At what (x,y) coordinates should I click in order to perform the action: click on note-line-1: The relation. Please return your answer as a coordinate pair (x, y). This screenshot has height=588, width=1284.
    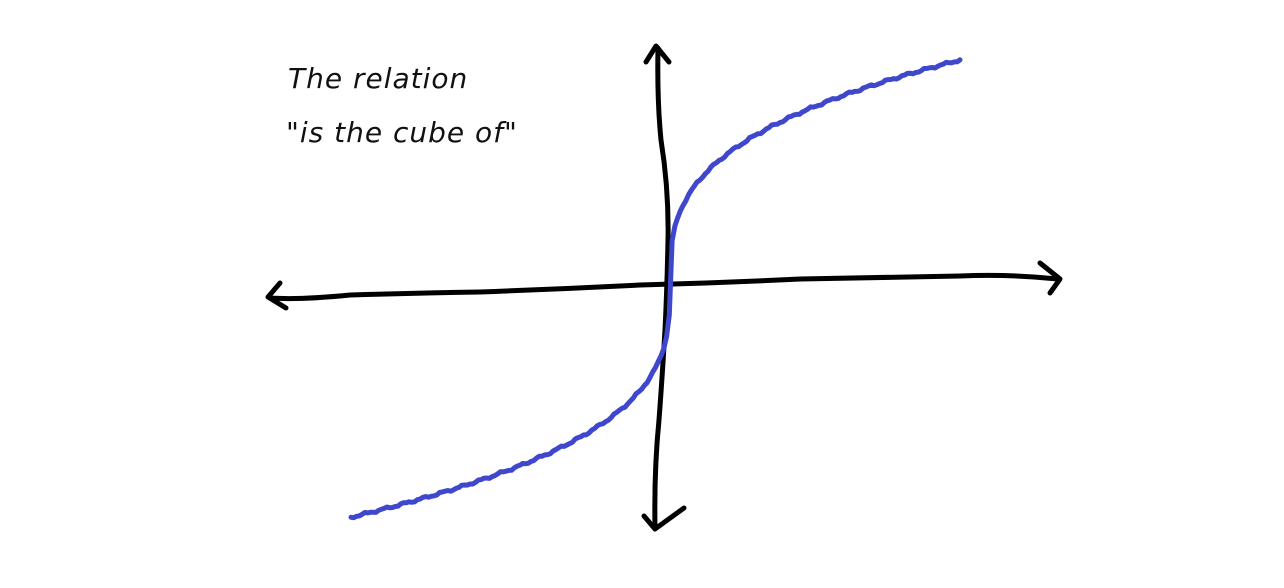
    Looking at the image, I should click on (378, 78).